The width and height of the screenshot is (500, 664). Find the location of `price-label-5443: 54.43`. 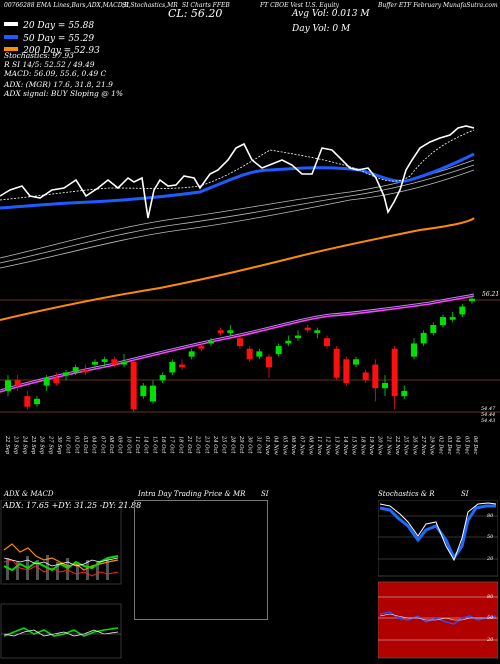

price-label-5443: 54.43 is located at coordinates (488, 421).